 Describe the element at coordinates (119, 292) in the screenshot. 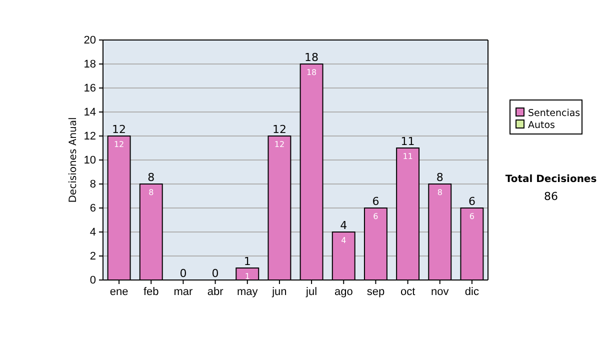

I see `x-tick-label: ene` at that location.